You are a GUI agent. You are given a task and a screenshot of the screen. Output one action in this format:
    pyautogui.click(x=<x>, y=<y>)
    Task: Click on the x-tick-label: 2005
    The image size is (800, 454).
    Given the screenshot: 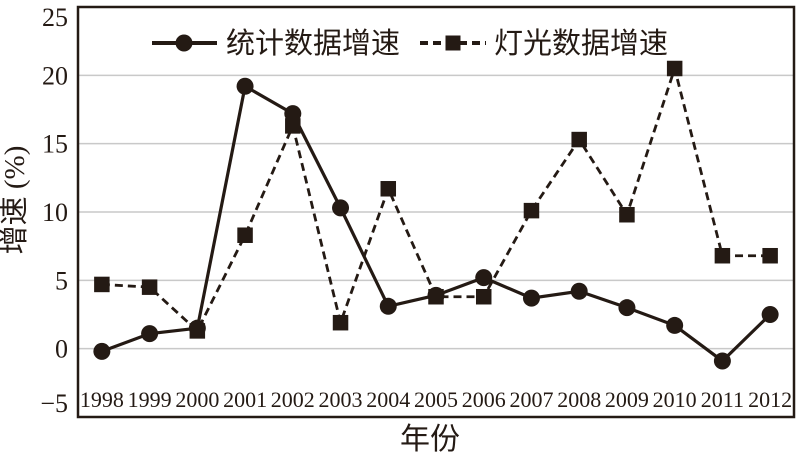 What is the action you would take?
    pyautogui.click(x=436, y=399)
    